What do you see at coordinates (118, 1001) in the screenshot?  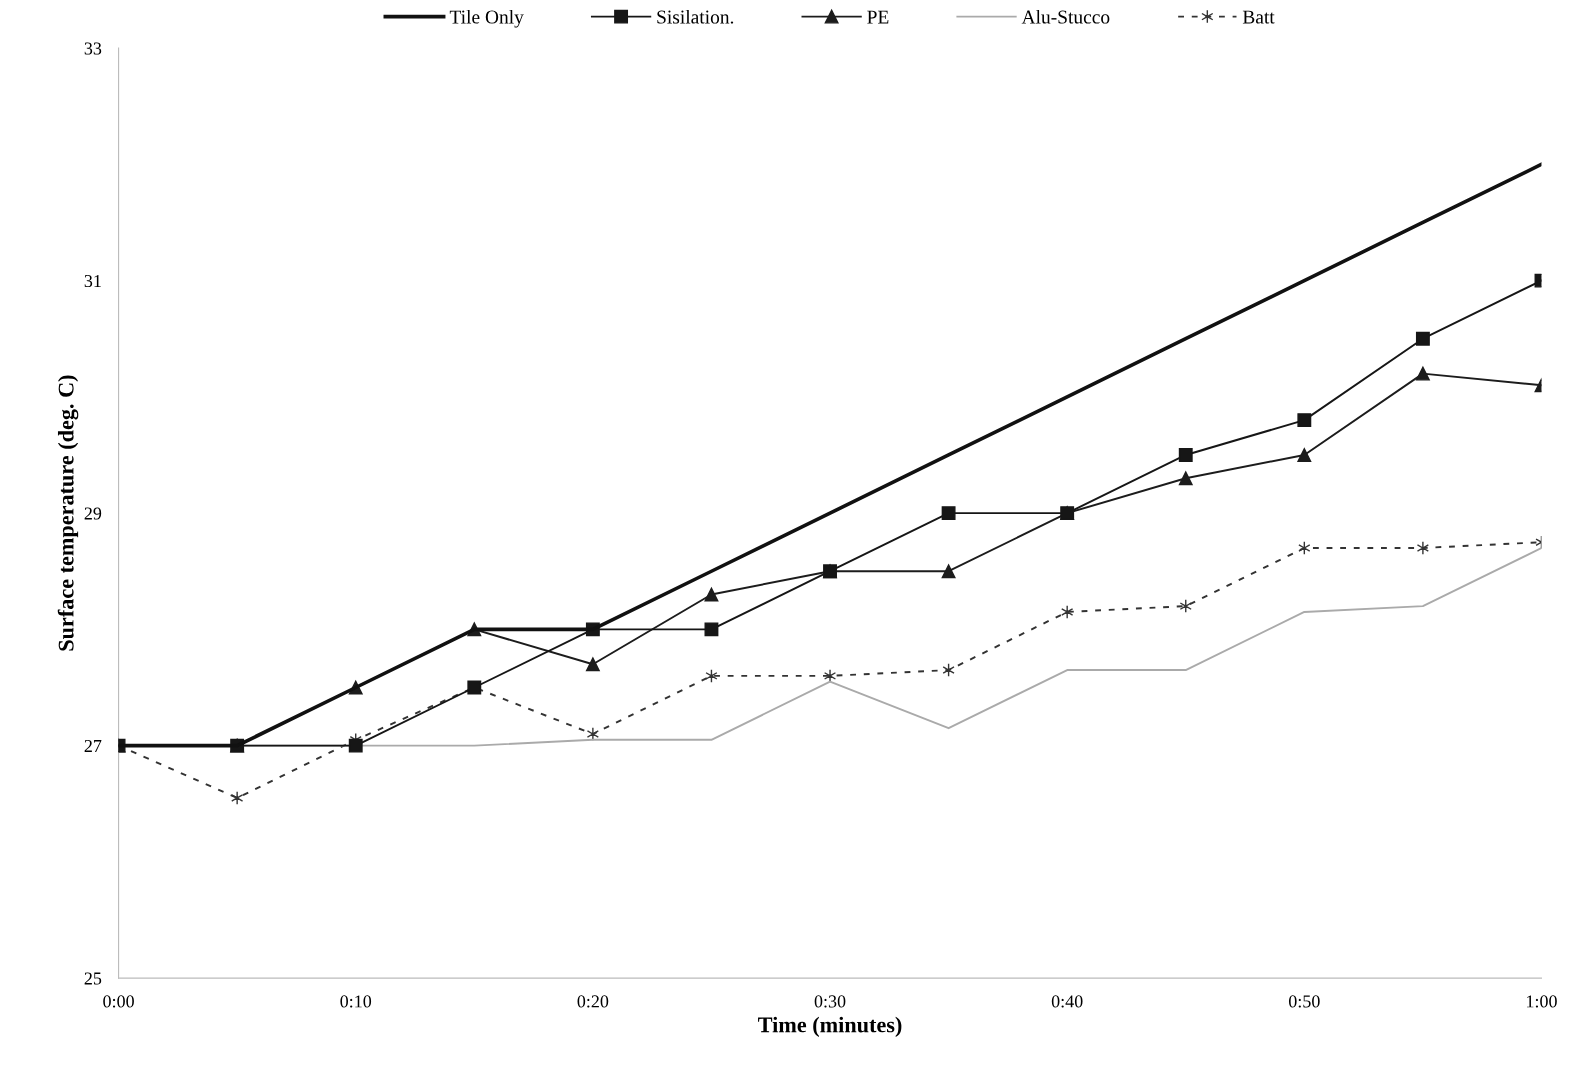 I see `x-tick-label: 0:00` at bounding box center [118, 1001].